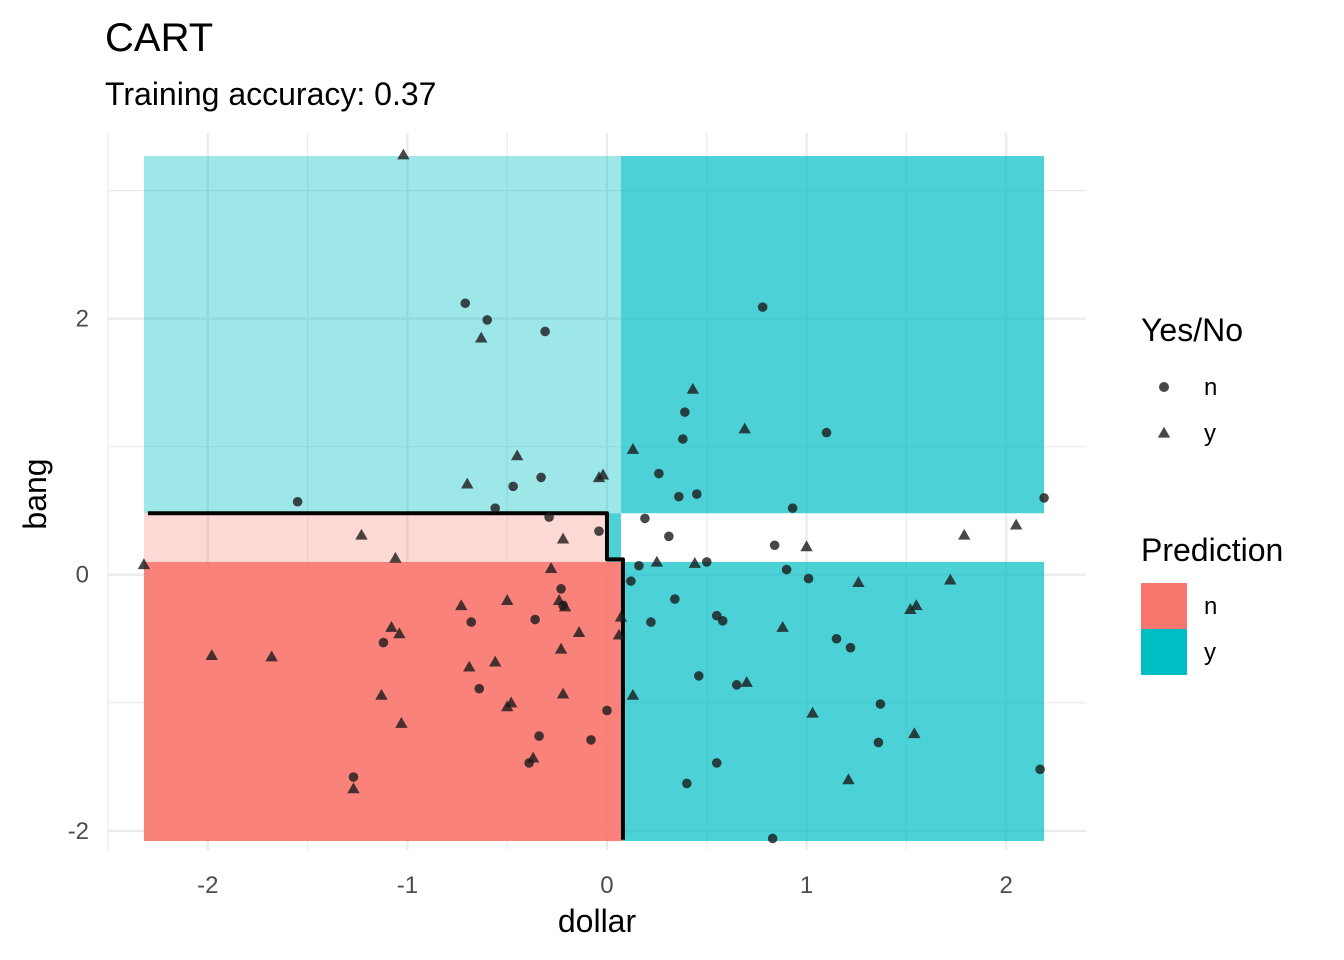 The image size is (1344, 960). Describe the element at coordinates (597, 921) in the screenshot. I see `x-axis-title: dollar` at that location.